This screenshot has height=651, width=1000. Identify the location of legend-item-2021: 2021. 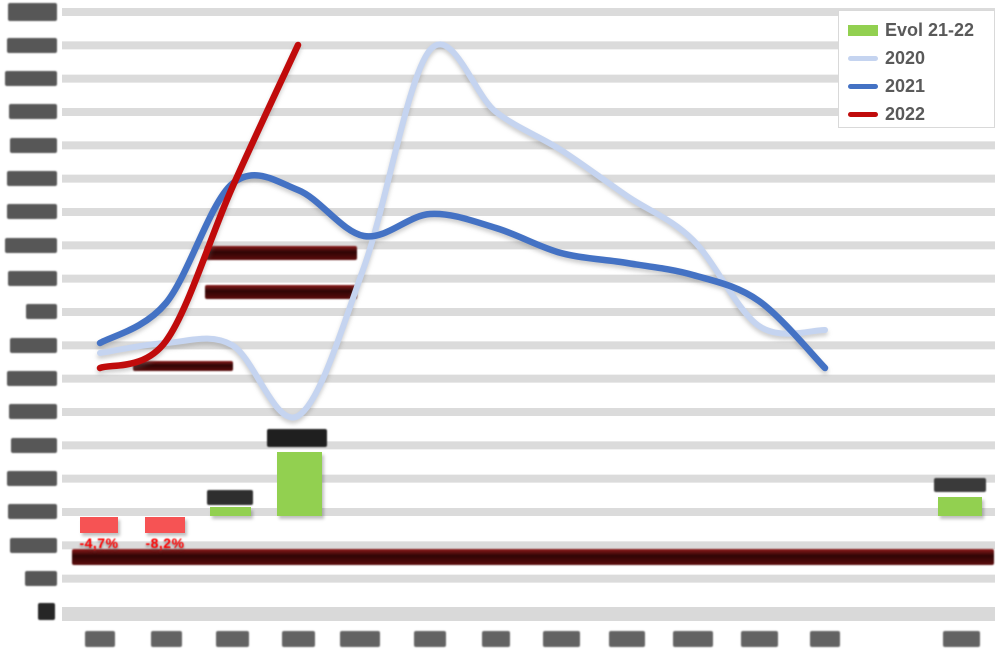
(921, 86).